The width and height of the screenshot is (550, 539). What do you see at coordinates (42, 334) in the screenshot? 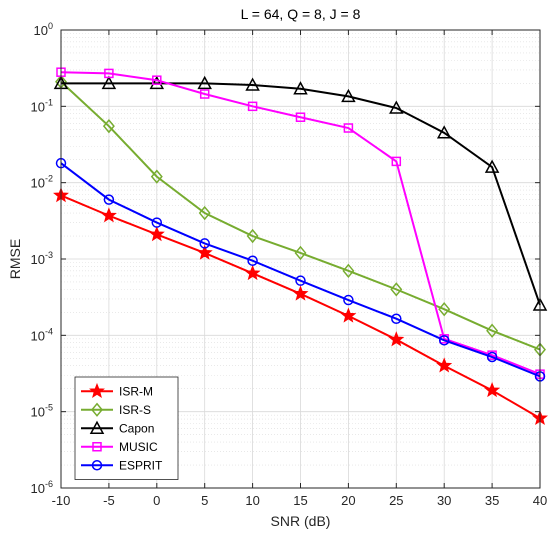
I see `y-tick-label: 10⁻⁴` at bounding box center [42, 334].